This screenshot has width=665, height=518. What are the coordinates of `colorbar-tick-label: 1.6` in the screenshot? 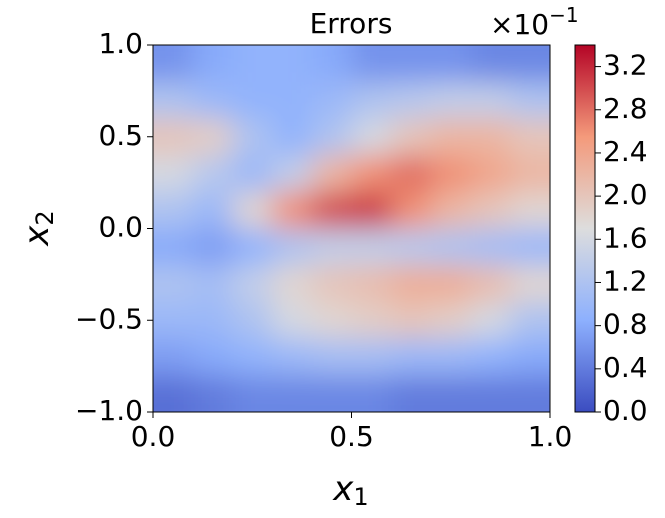 It's located at (625, 237).